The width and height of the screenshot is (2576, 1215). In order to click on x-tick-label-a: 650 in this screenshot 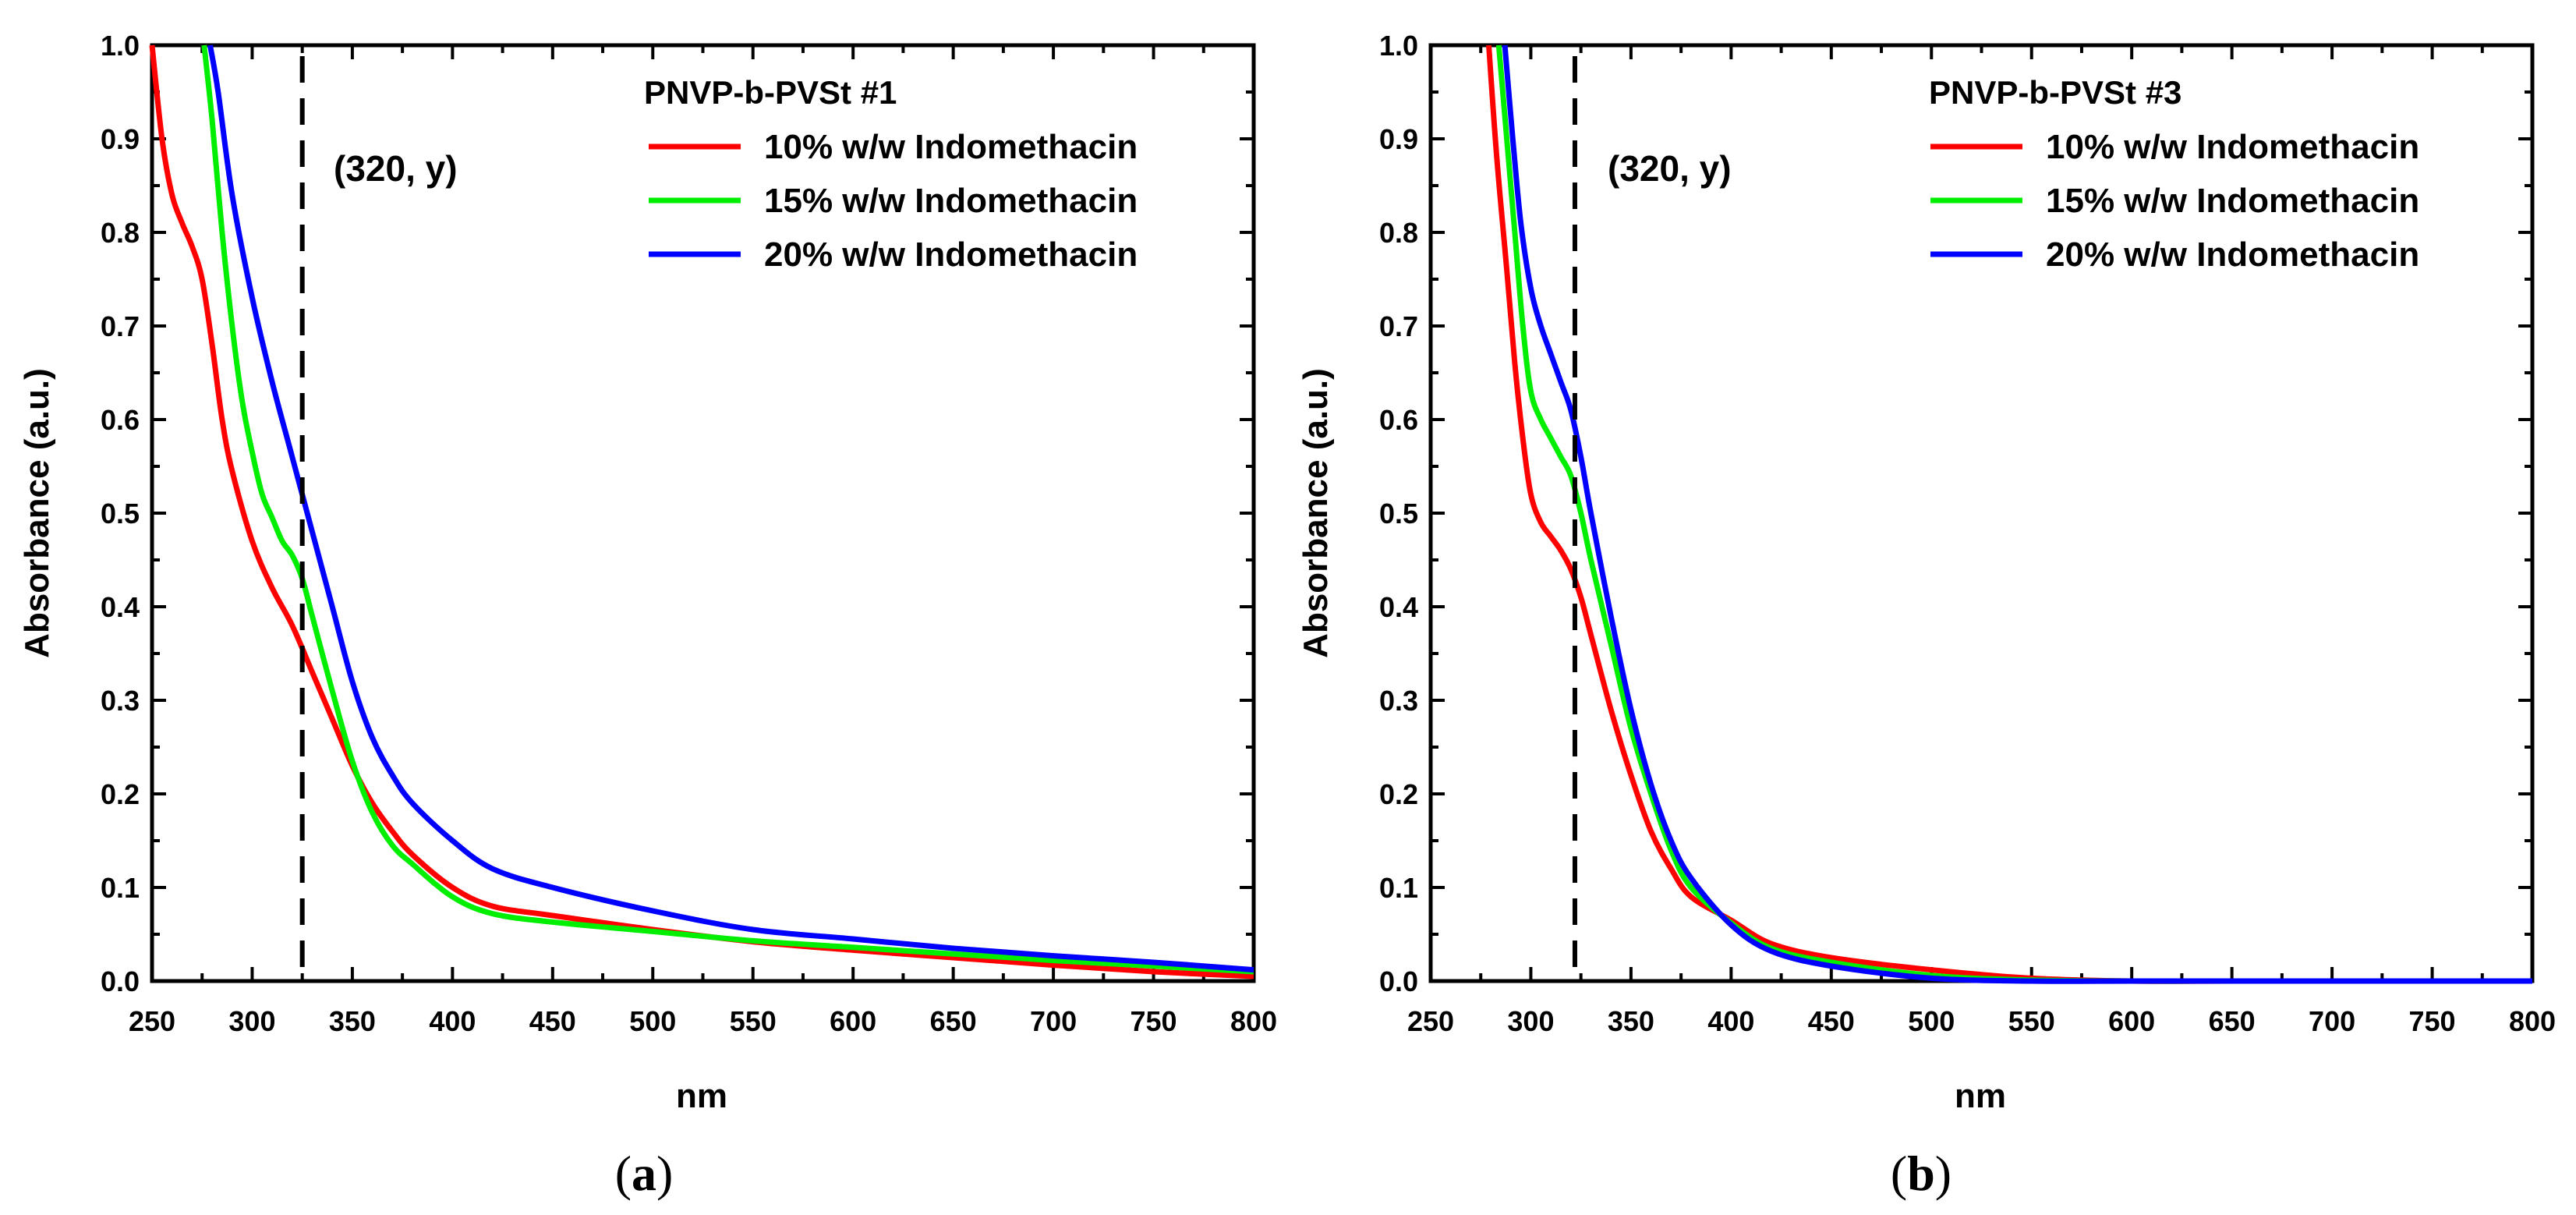, I will do `click(953, 1021)`.